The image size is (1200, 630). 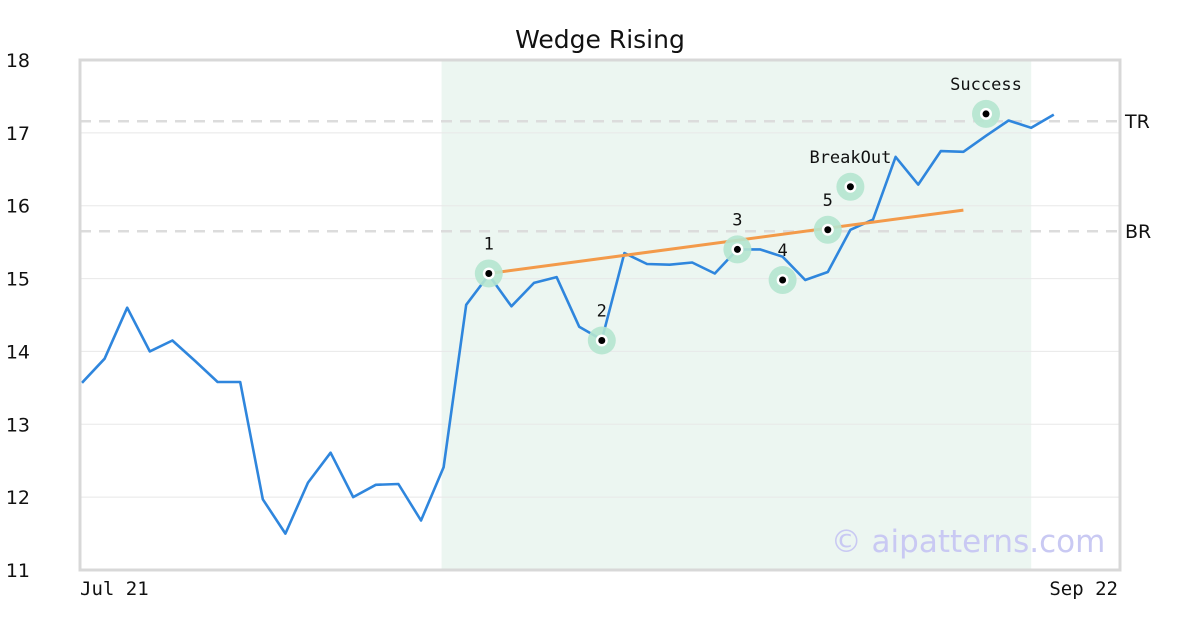 What do you see at coordinates (18, 316) in the screenshot?
I see `y-axis-ticks: 11 12 13 14 15 16 17 18` at bounding box center [18, 316].